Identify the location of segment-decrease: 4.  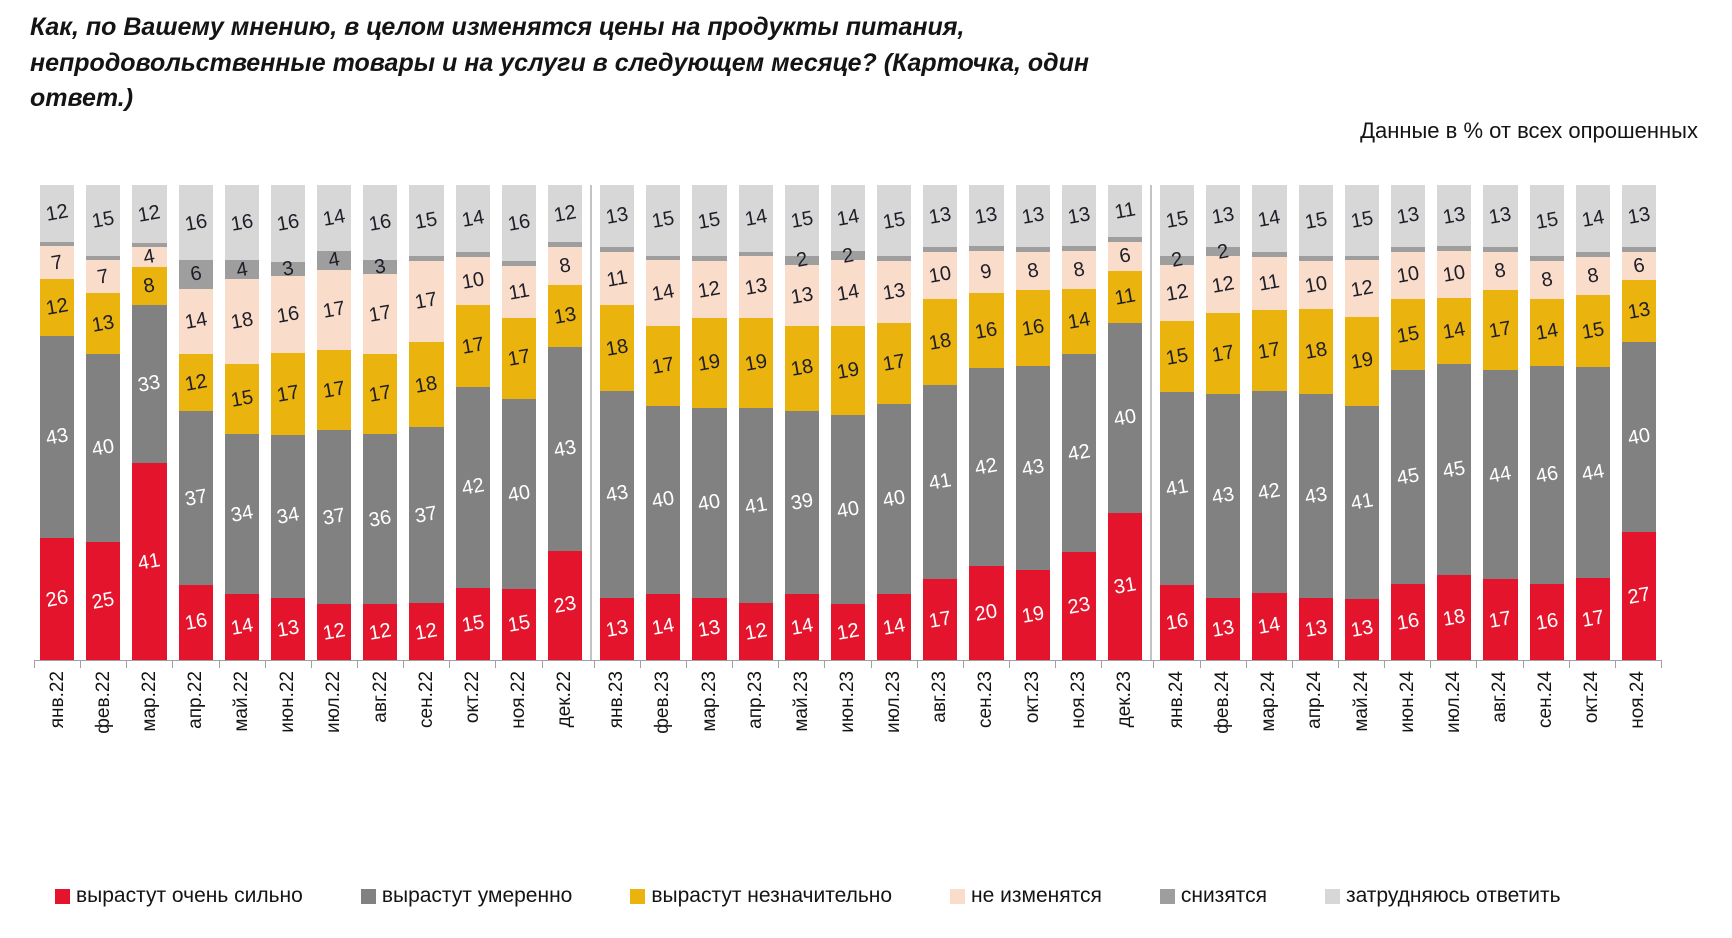
(334, 260).